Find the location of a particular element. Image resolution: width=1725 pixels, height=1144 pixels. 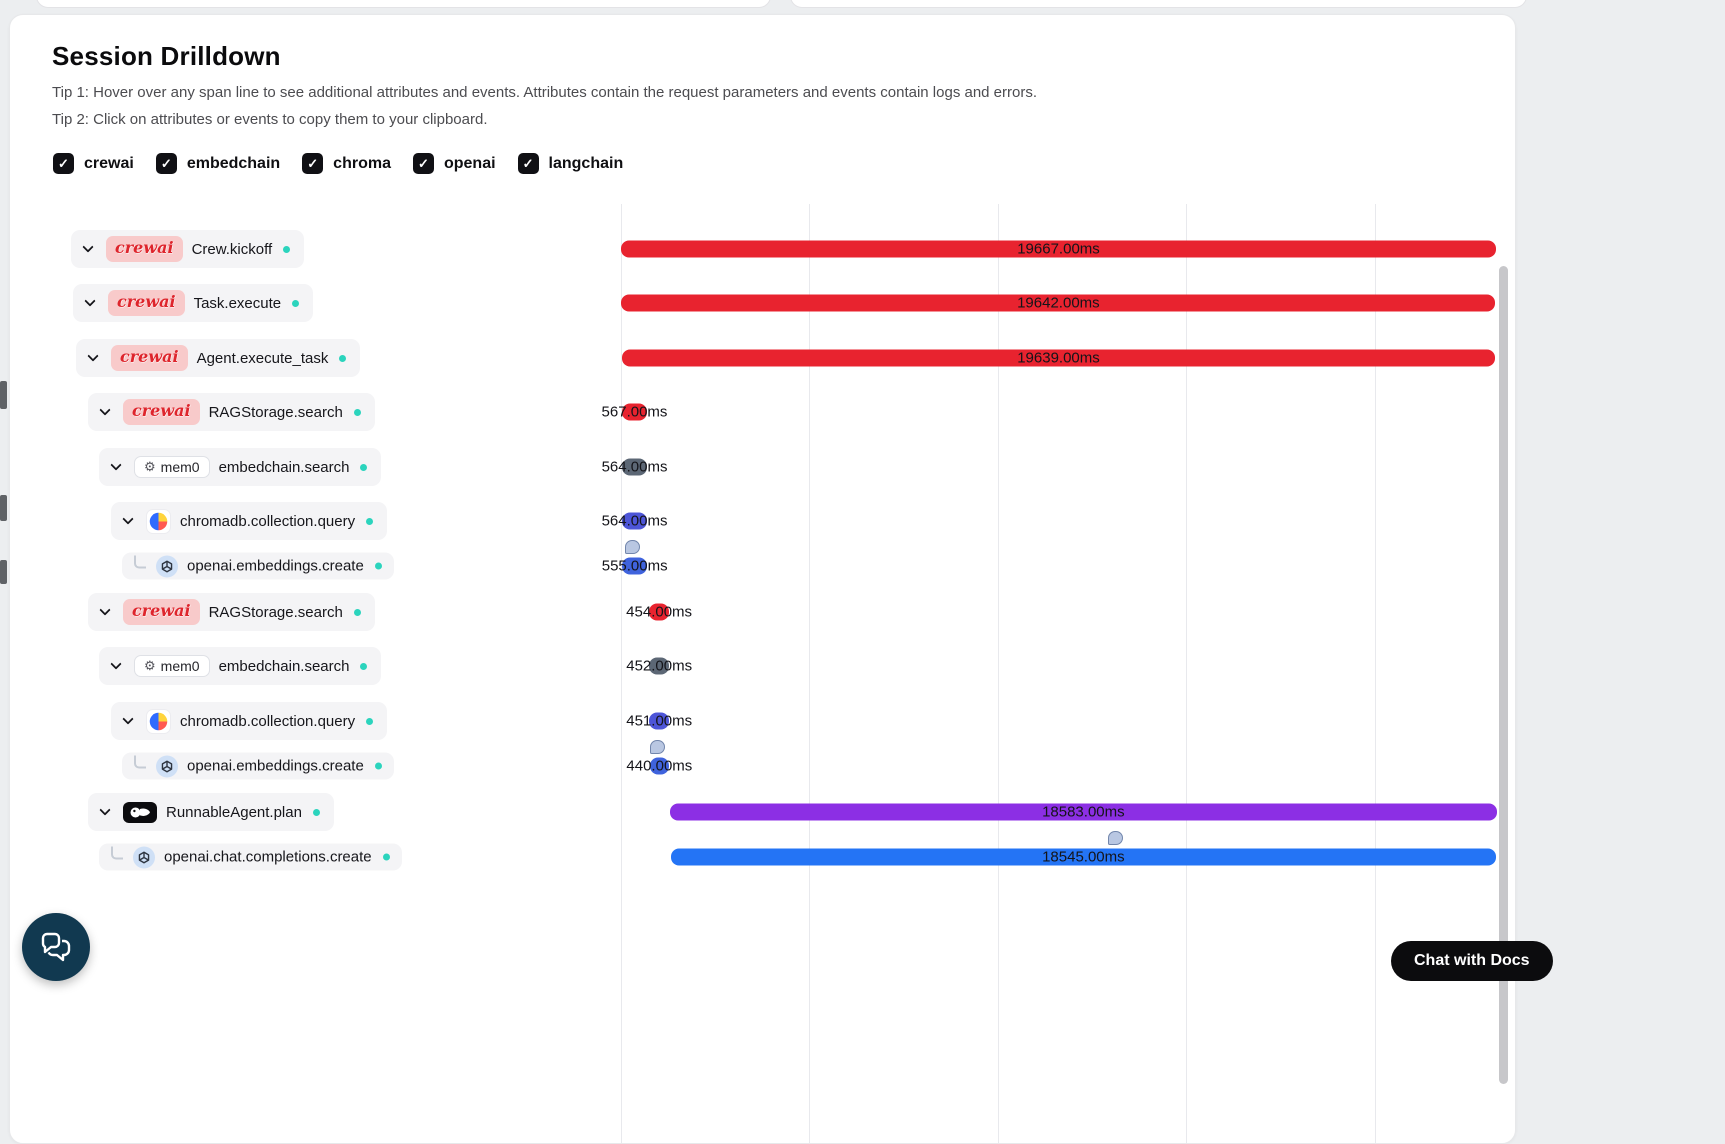

span-bar: 18545.00ms is located at coordinates (1083, 857).